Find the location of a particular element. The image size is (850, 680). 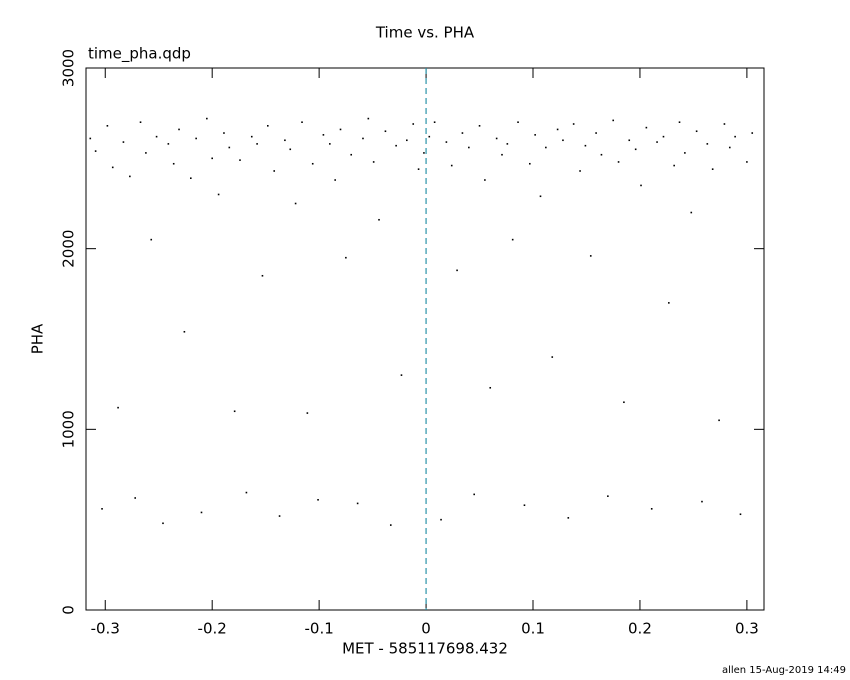

x-tick-label: -0.1 is located at coordinates (318, 629).